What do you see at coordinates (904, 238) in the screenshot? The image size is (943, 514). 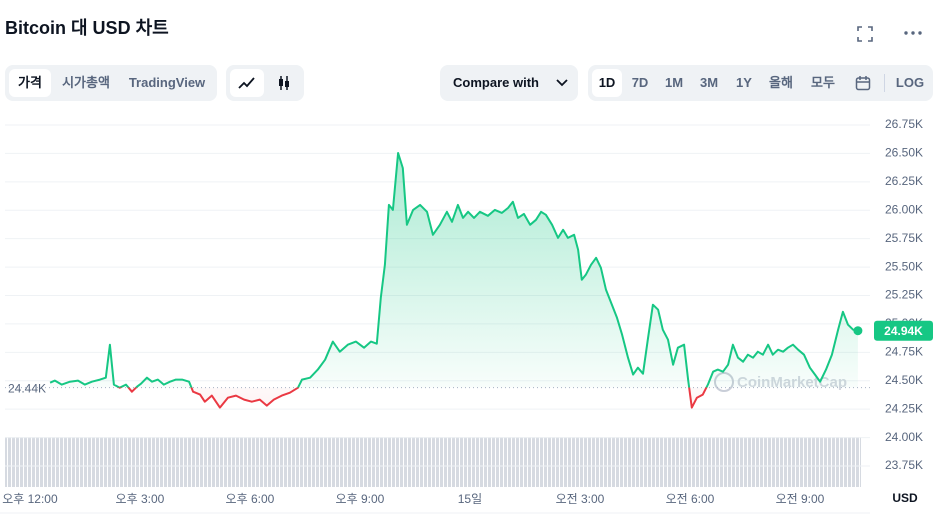 I see `y-tick-label: 25.75K` at bounding box center [904, 238].